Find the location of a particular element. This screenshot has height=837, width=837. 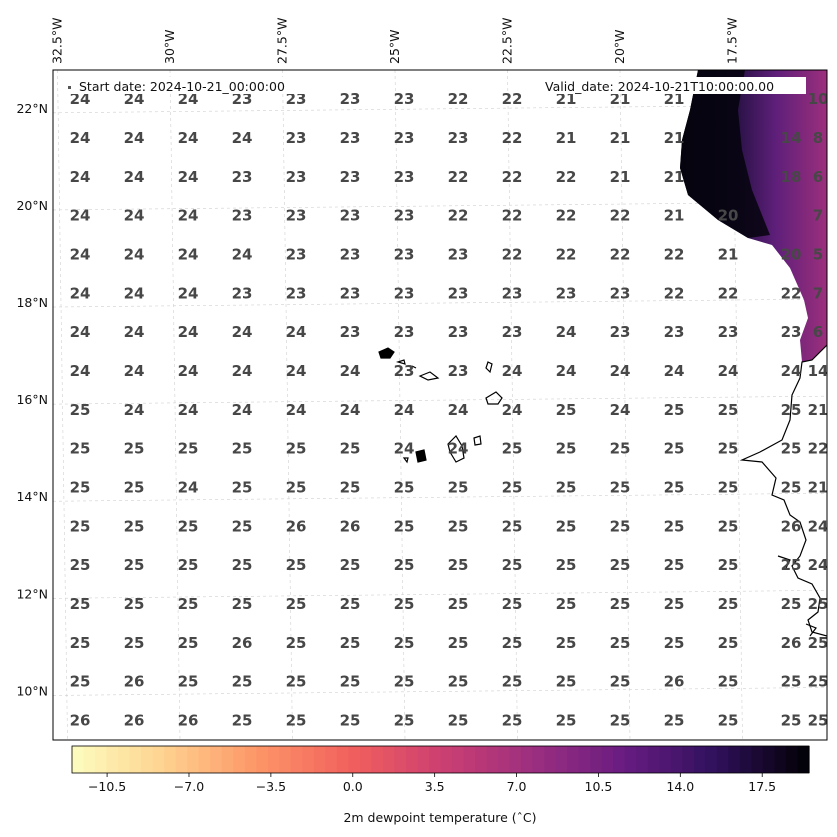

coast-inlet is located at coordinates (784, 562).